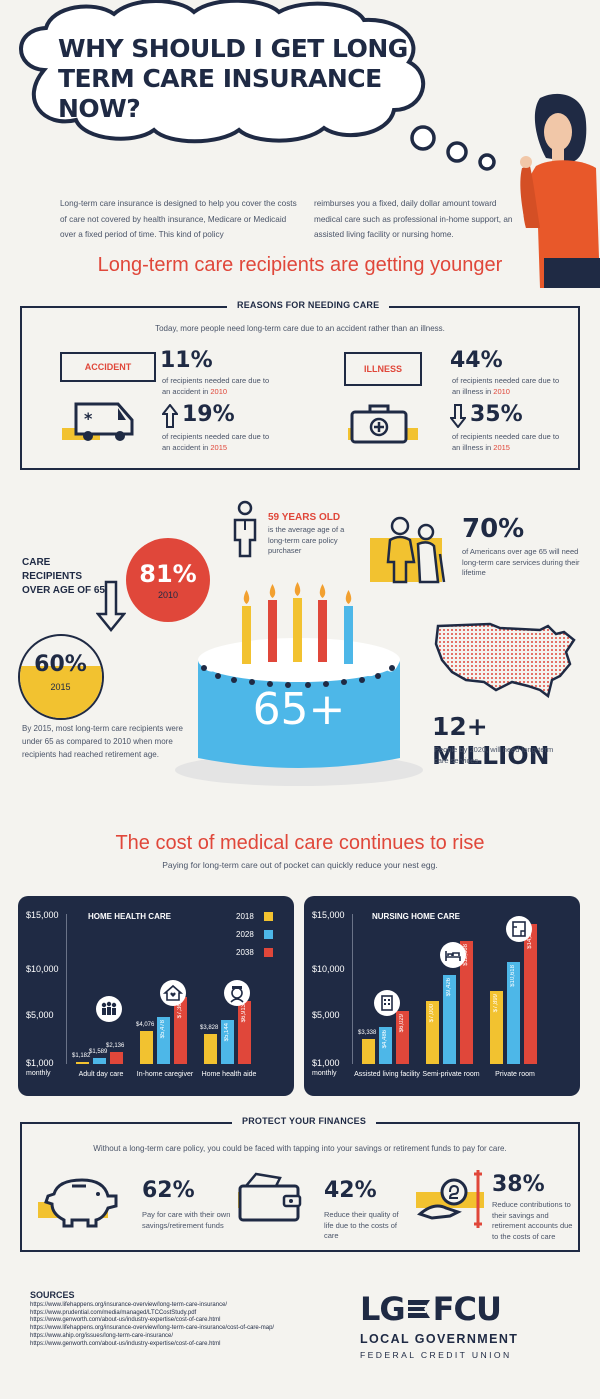 Image resolution: width=600 pixels, height=1399 pixels. What do you see at coordinates (40, 1063) in the screenshot?
I see `chart1-ytick-1000: $1,000` at bounding box center [40, 1063].